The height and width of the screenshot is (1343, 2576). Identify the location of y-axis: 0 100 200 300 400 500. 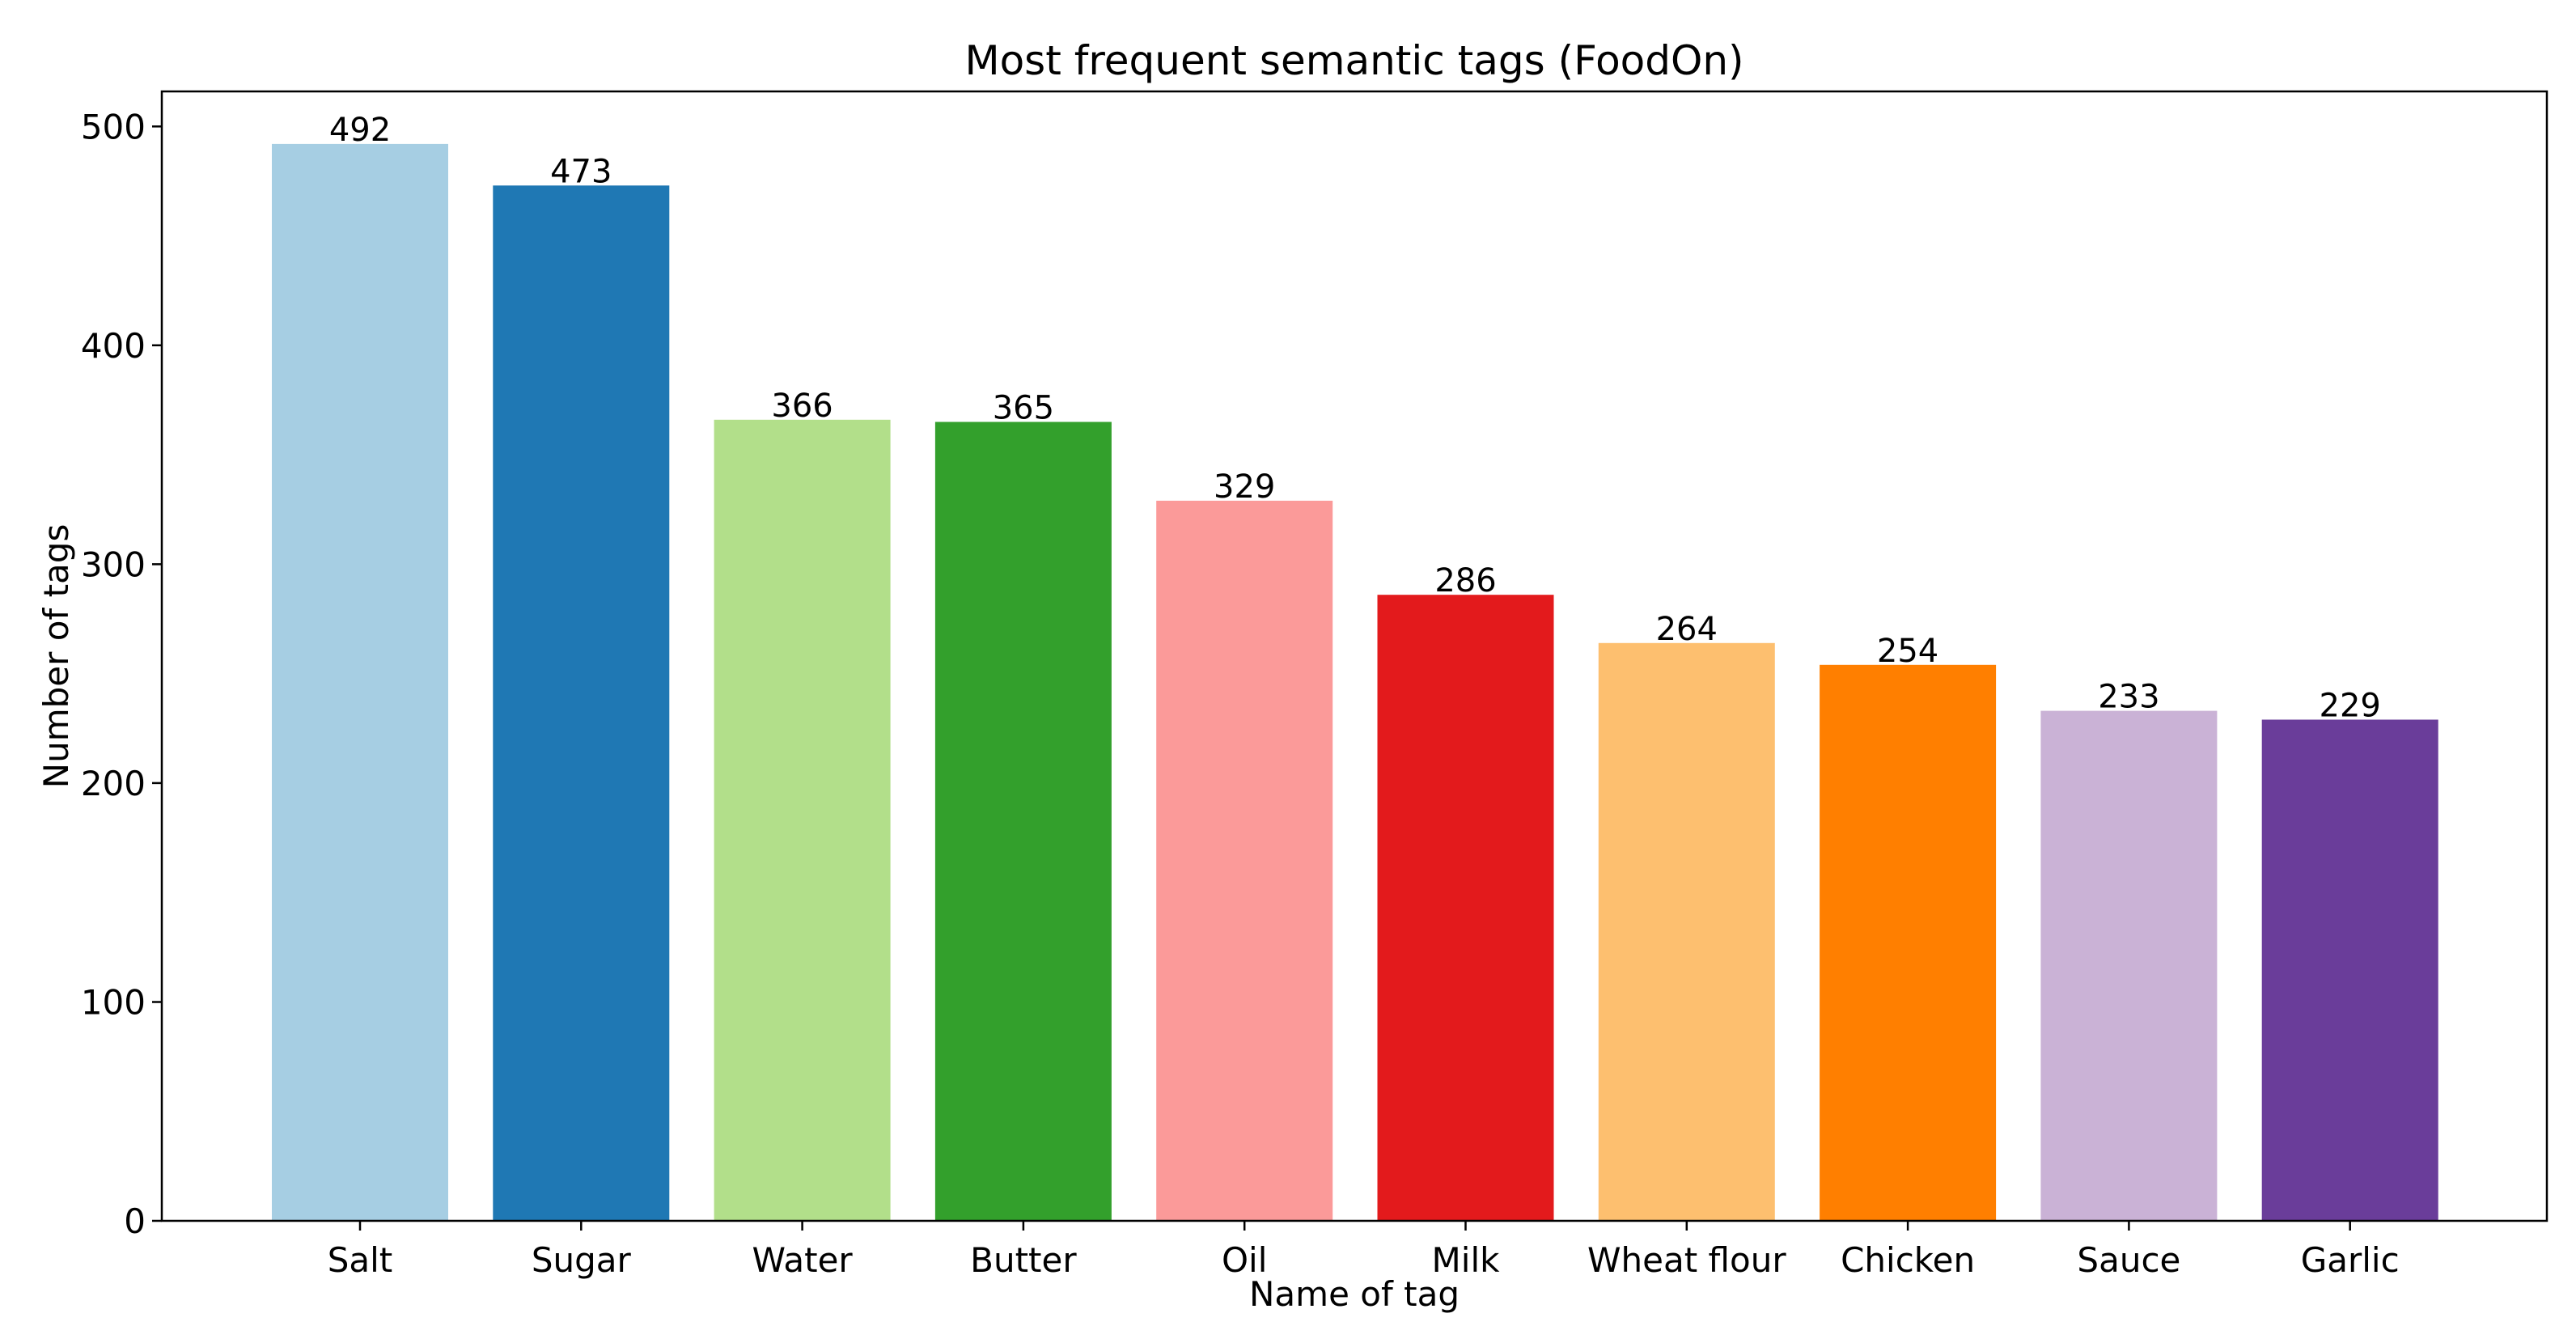
(121, 674).